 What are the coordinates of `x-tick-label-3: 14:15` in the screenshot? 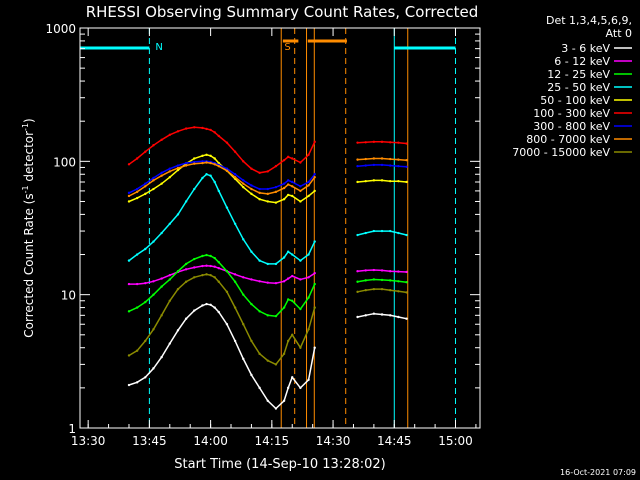 It's located at (272, 441).